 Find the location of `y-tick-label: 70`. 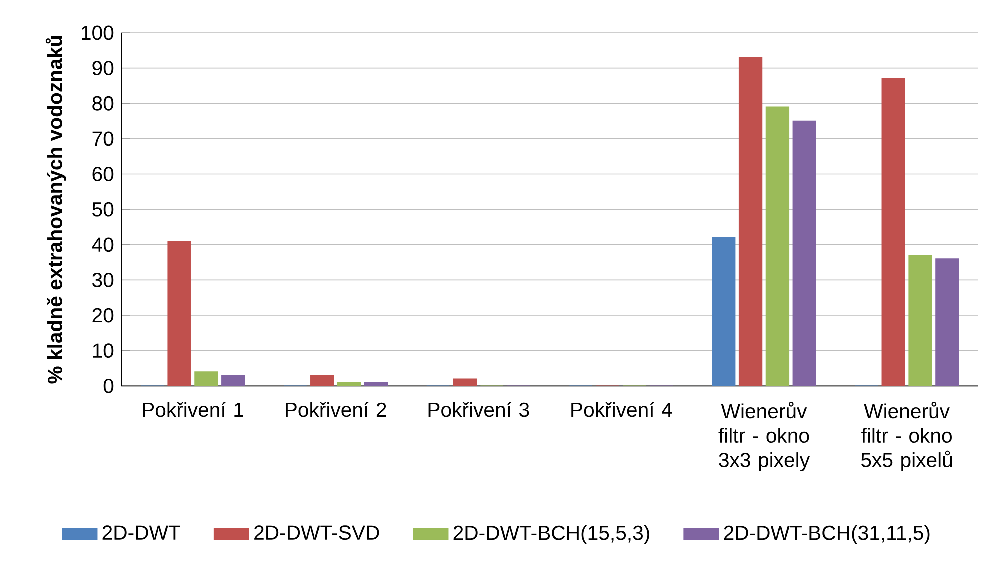

y-tick-label: 70 is located at coordinates (103, 139).